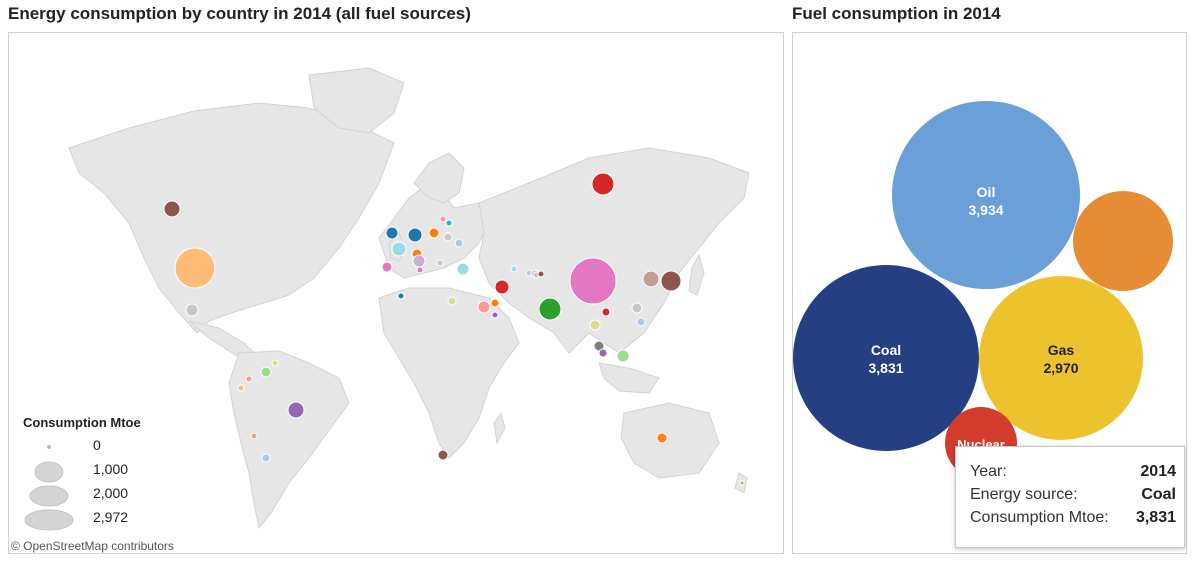 Image resolution: width=1200 pixels, height=566 pixels. Describe the element at coordinates (988, 471) in the screenshot. I see `tooltip-key: Year:` at that location.